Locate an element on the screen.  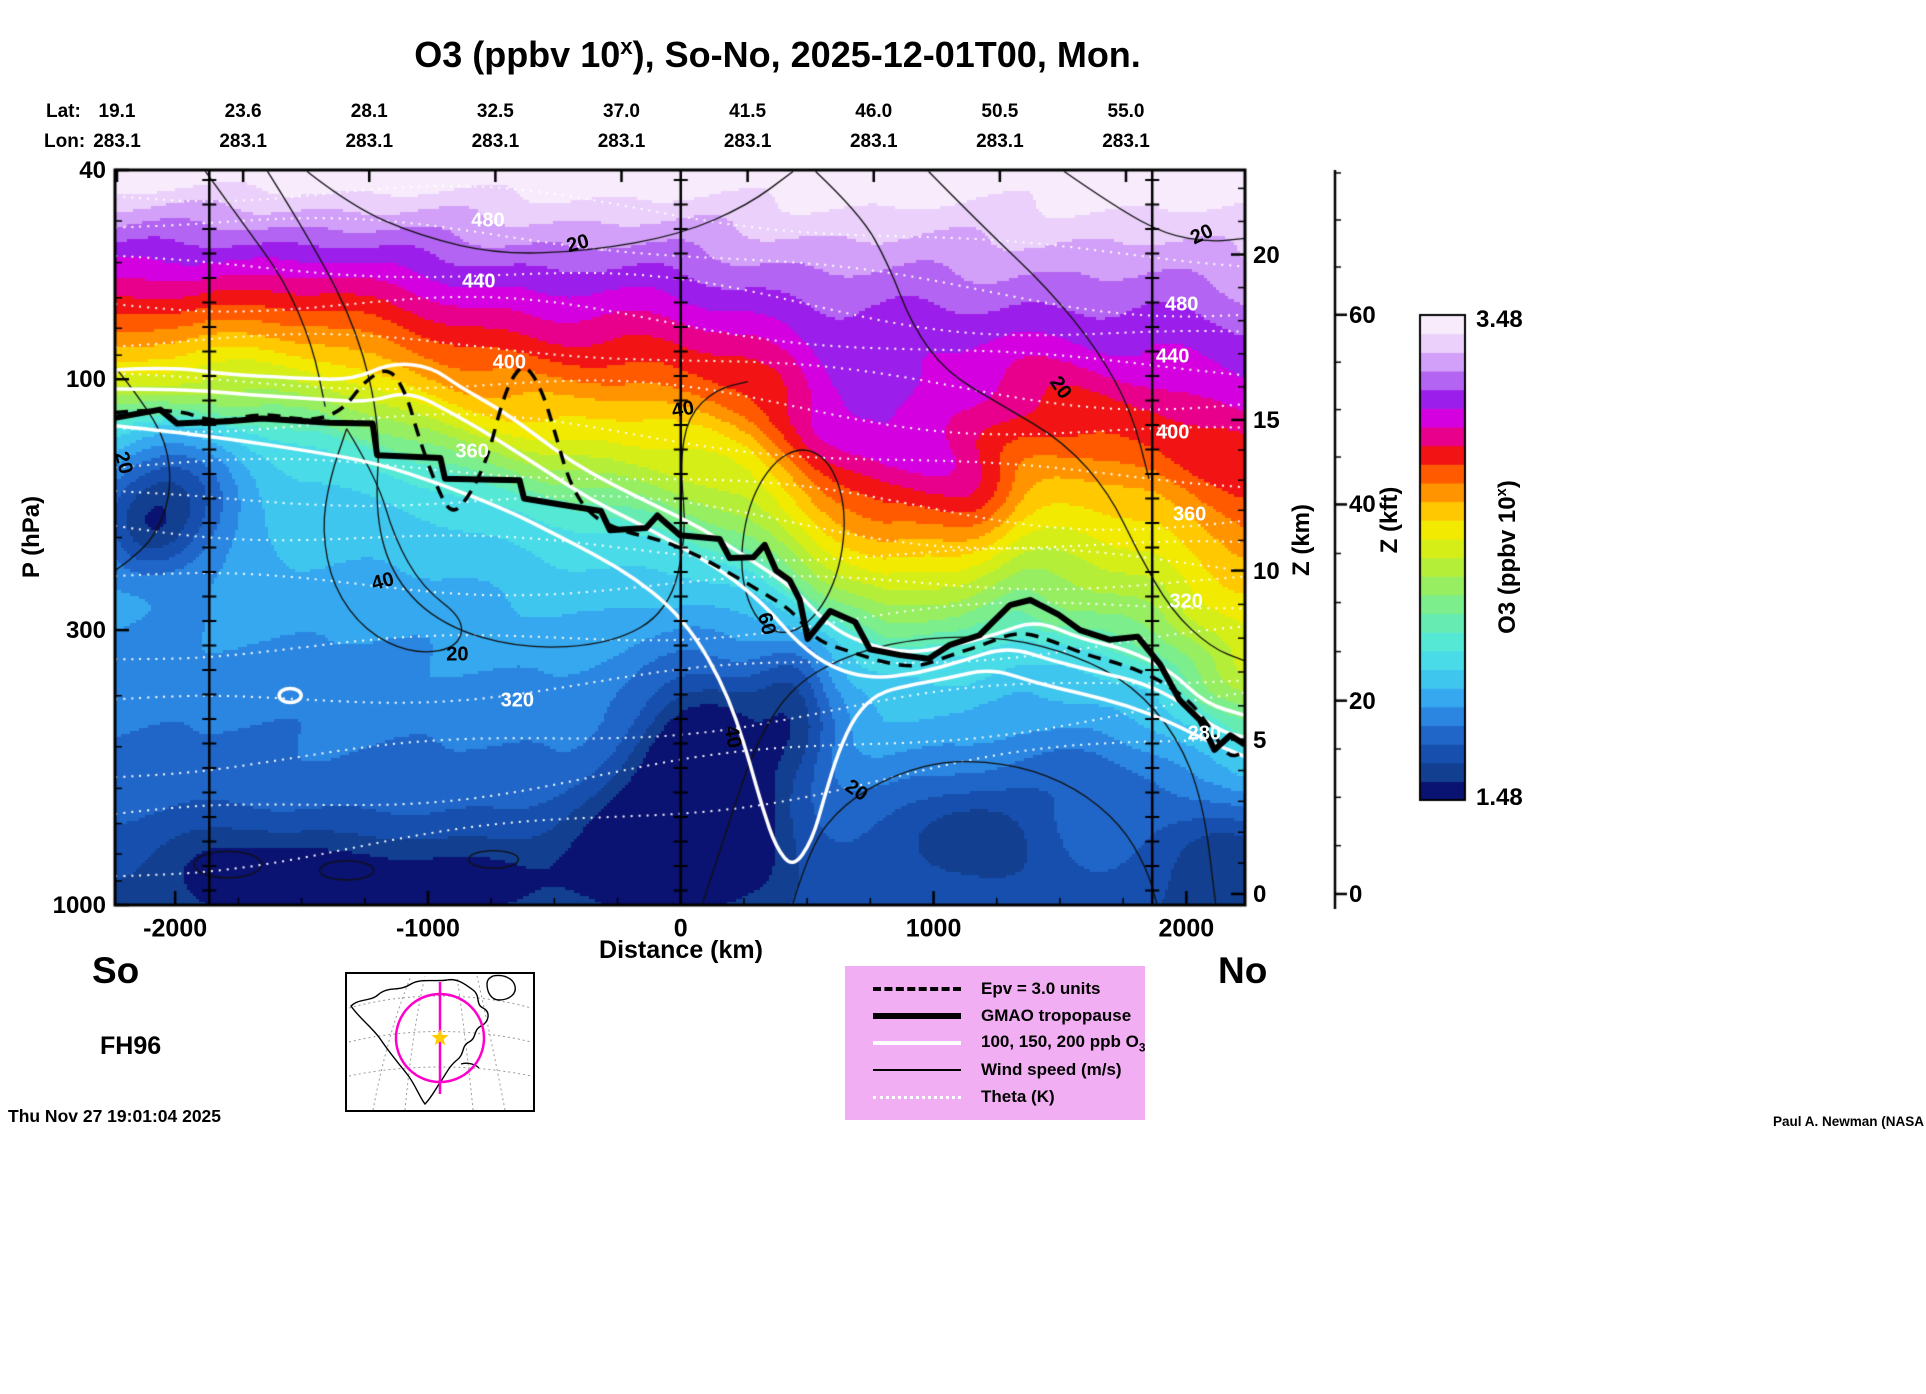
lon-axis-label: Lon: is located at coordinates (65, 141).